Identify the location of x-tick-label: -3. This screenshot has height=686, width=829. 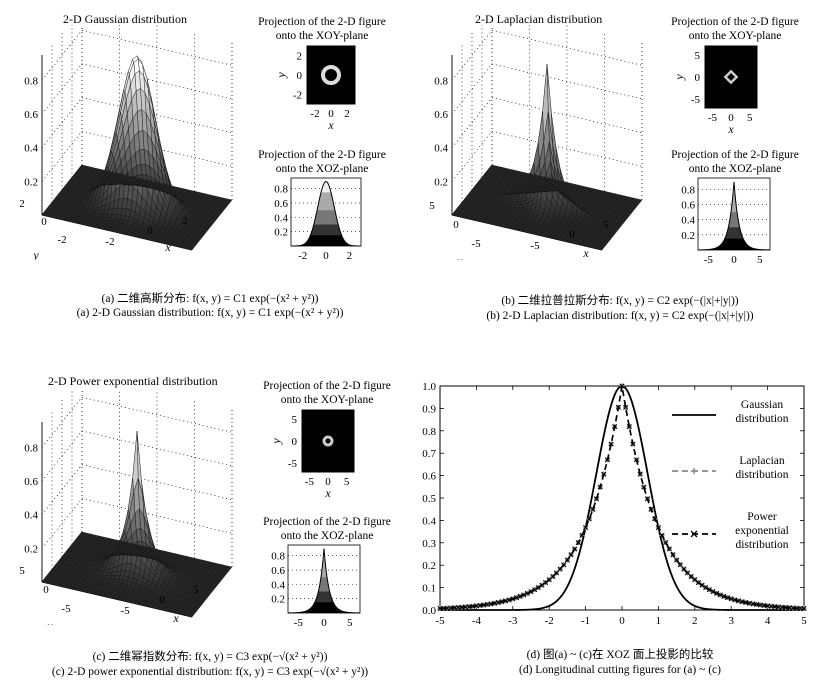
(513, 621).